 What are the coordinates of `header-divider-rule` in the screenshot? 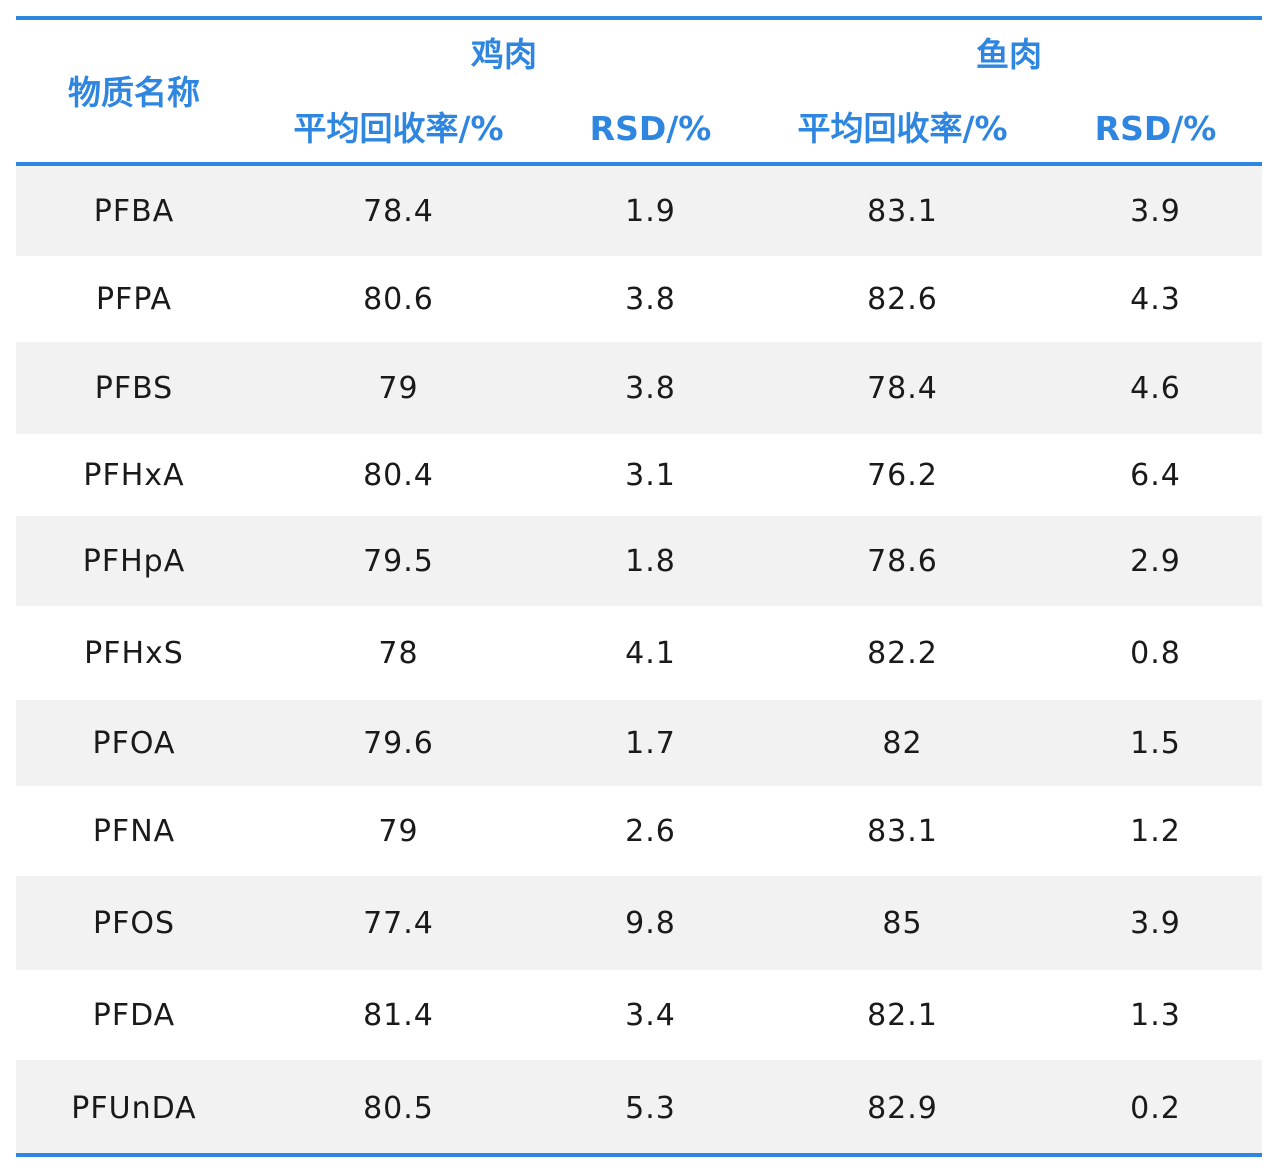 It's located at (639, 164).